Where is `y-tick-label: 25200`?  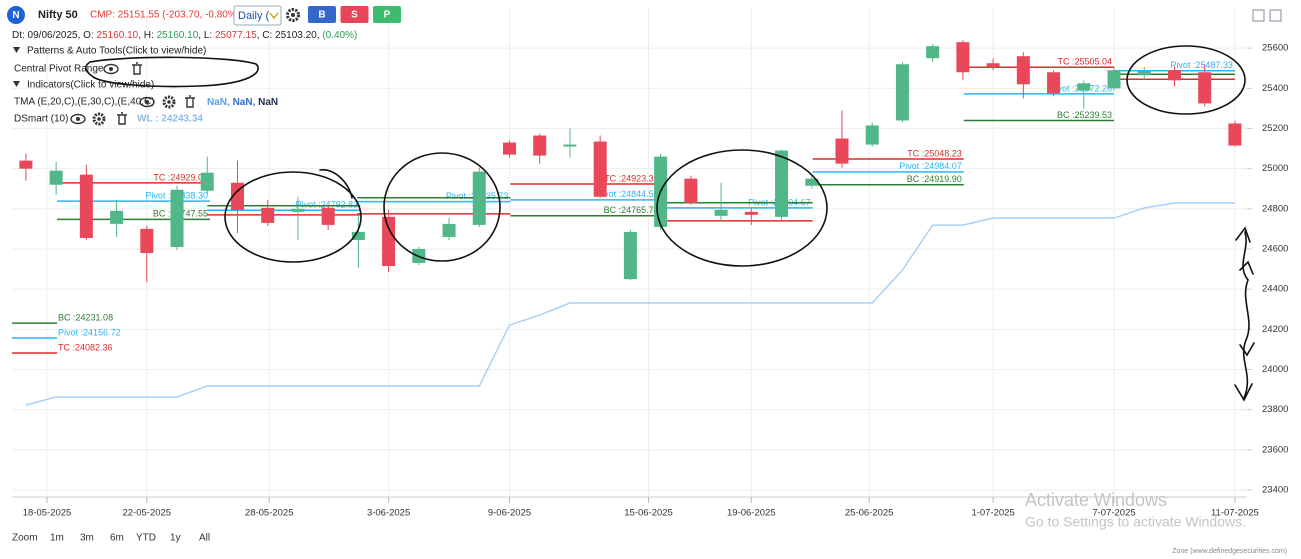
y-tick-label: 25200 is located at coordinates (1275, 128).